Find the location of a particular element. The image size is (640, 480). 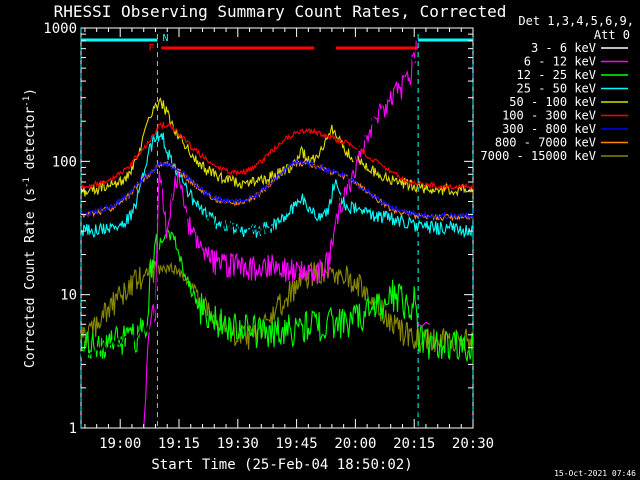

y-axis-label: Corrected Count Rate (s-1 detector-1) is located at coordinates (30, 228).